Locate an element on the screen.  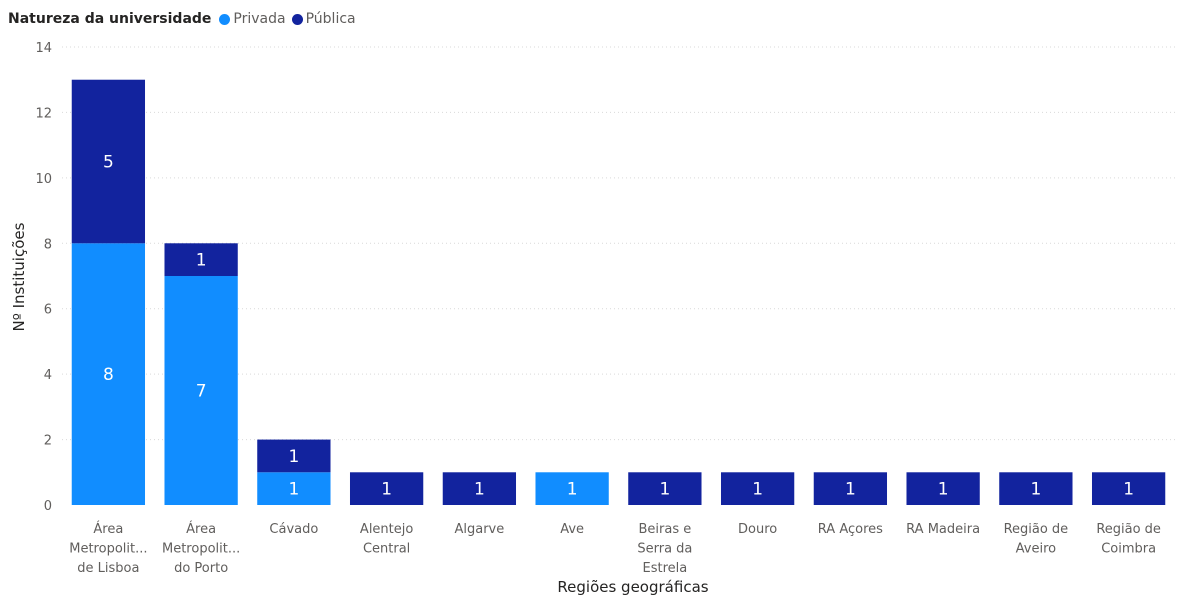
legend-swatch-publica is located at coordinates (297, 19).